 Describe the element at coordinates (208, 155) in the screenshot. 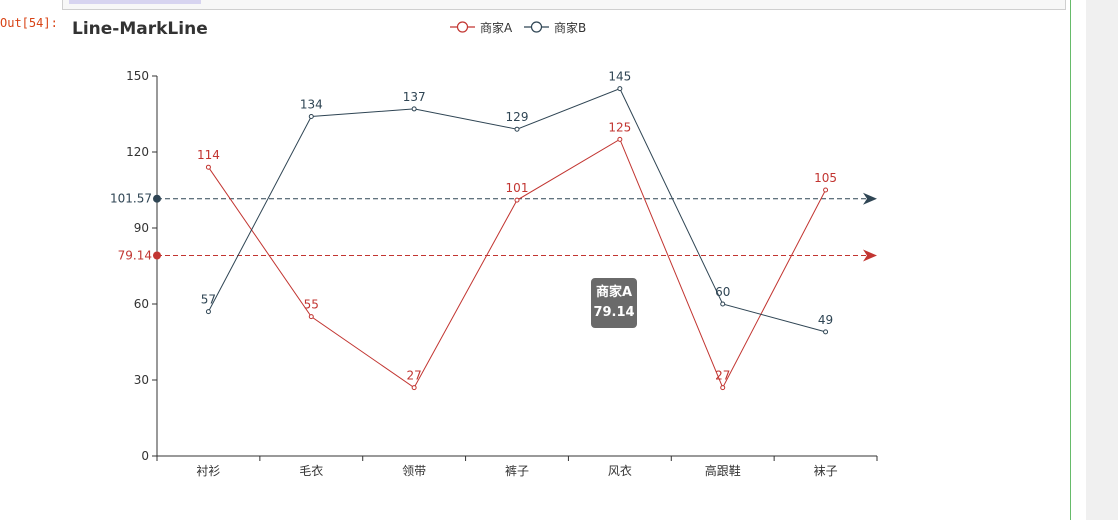

I see `data-label: 114` at that location.